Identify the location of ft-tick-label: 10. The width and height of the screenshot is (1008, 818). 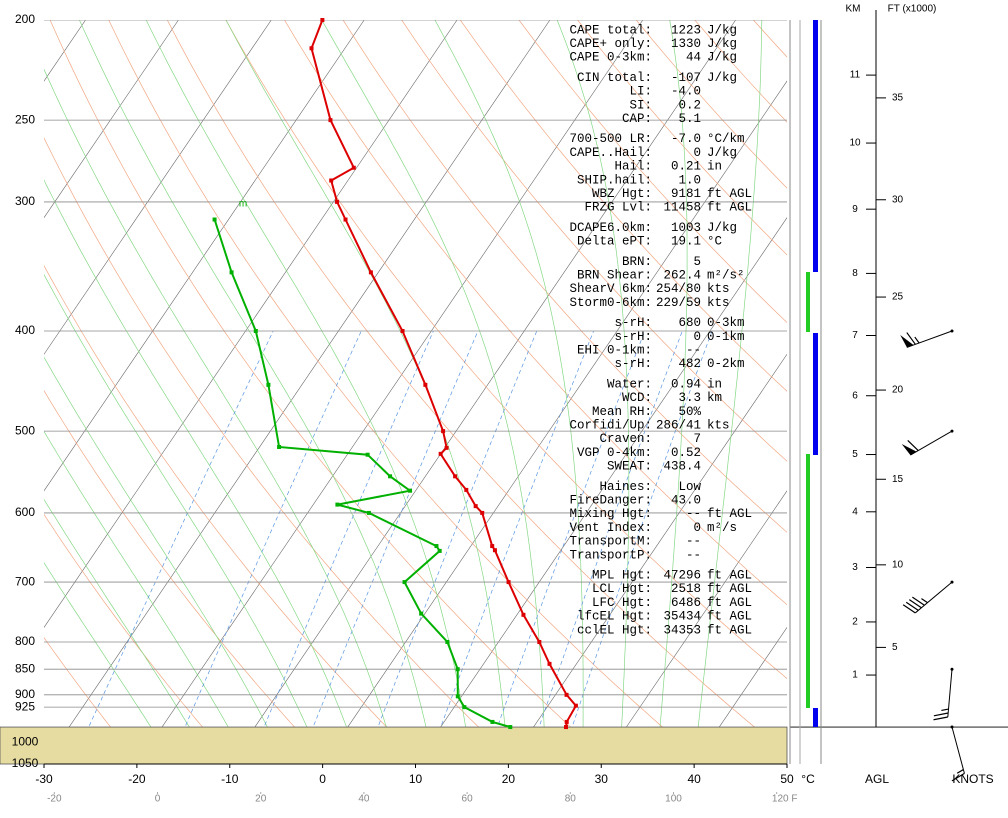
(898, 564).